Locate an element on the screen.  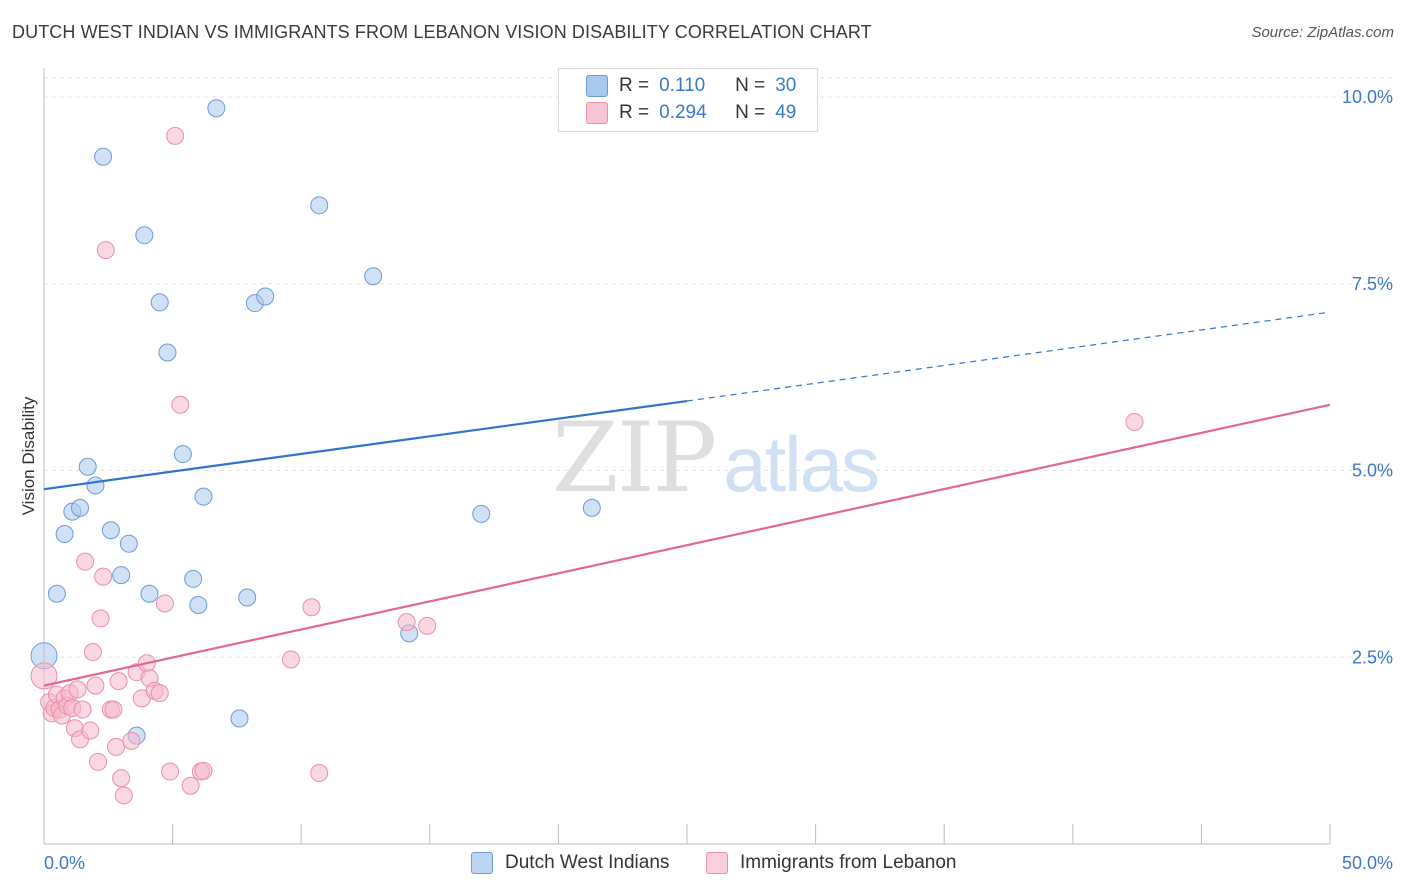
watermark: ZIP atlas is located at coordinates (716, 458).